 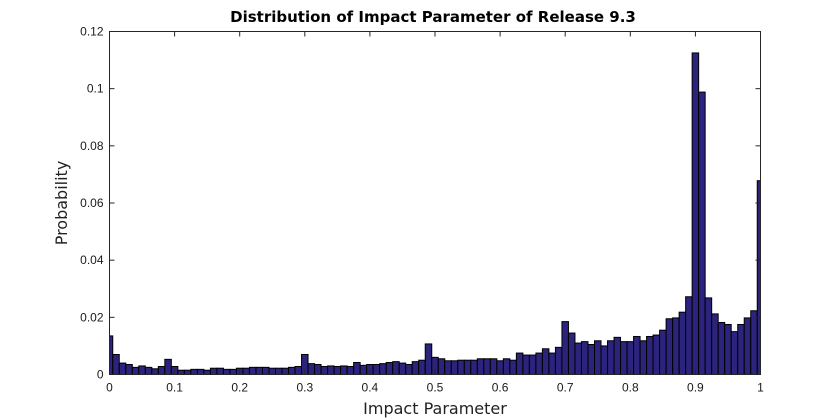 I want to click on x-tick-label: 0.4, so click(x=370, y=388).